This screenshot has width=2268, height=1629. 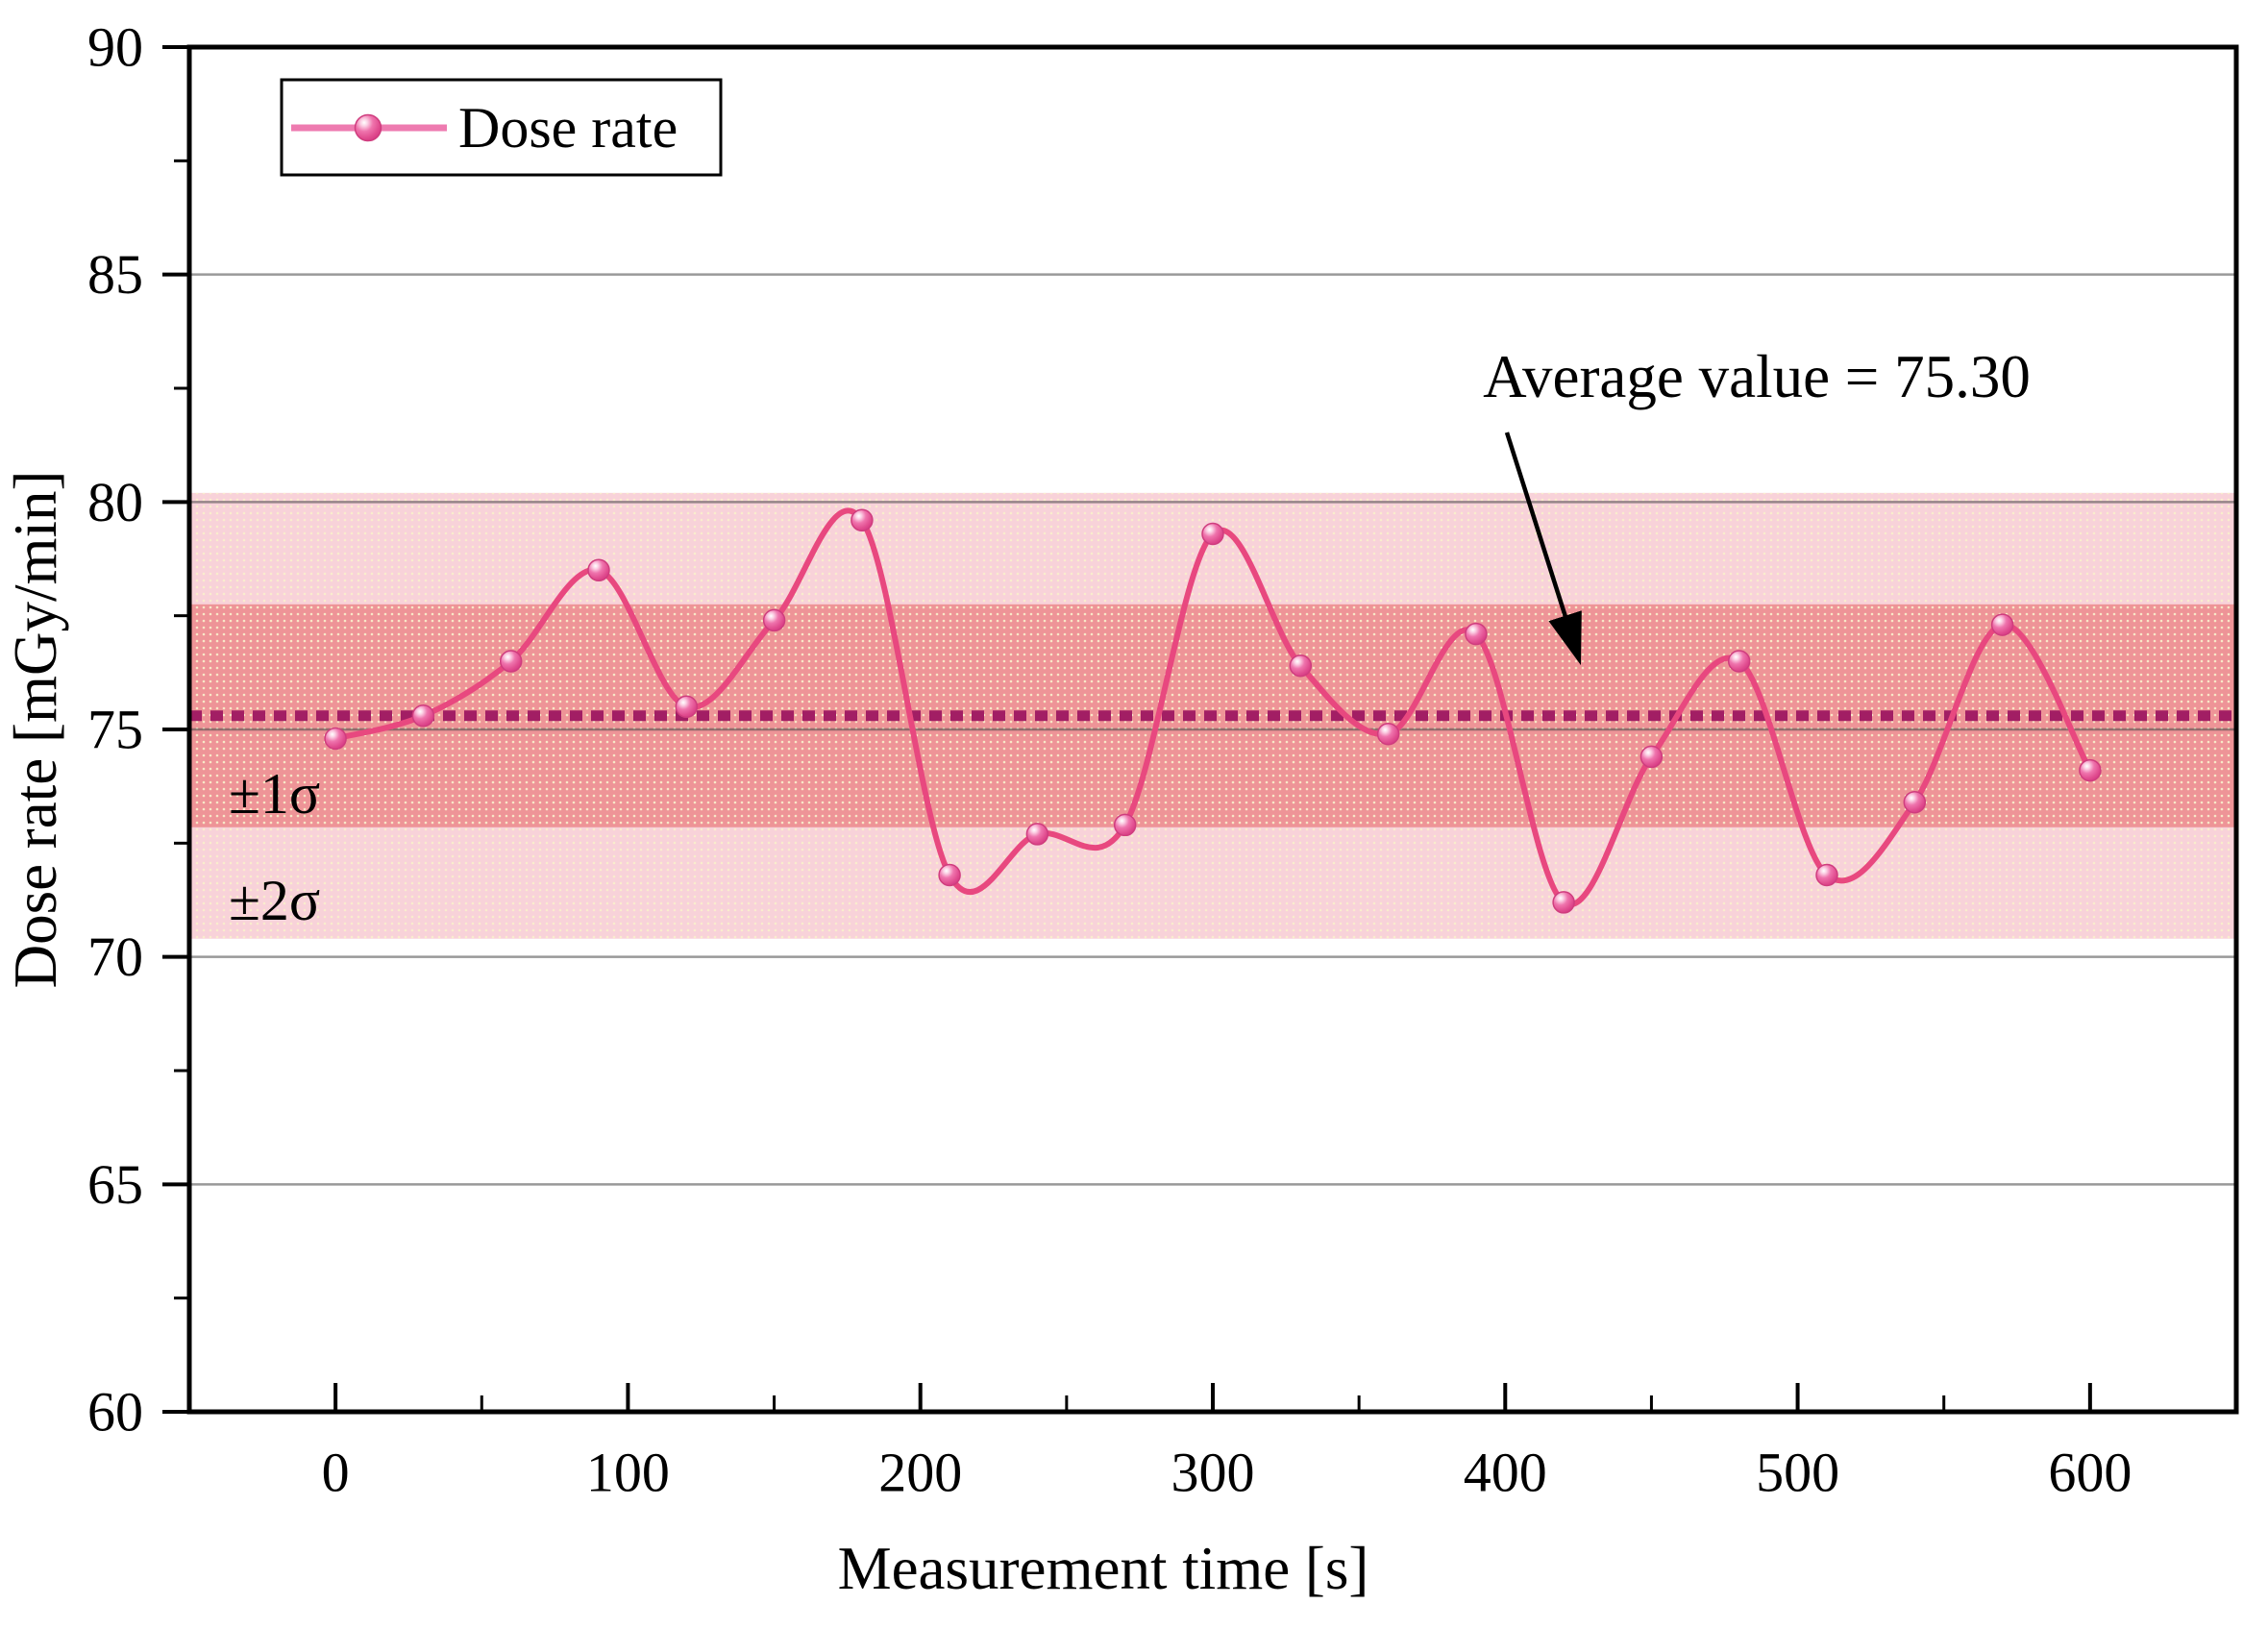 What do you see at coordinates (1757, 376) in the screenshot?
I see `average-annotation: Average value = 75.30` at bounding box center [1757, 376].